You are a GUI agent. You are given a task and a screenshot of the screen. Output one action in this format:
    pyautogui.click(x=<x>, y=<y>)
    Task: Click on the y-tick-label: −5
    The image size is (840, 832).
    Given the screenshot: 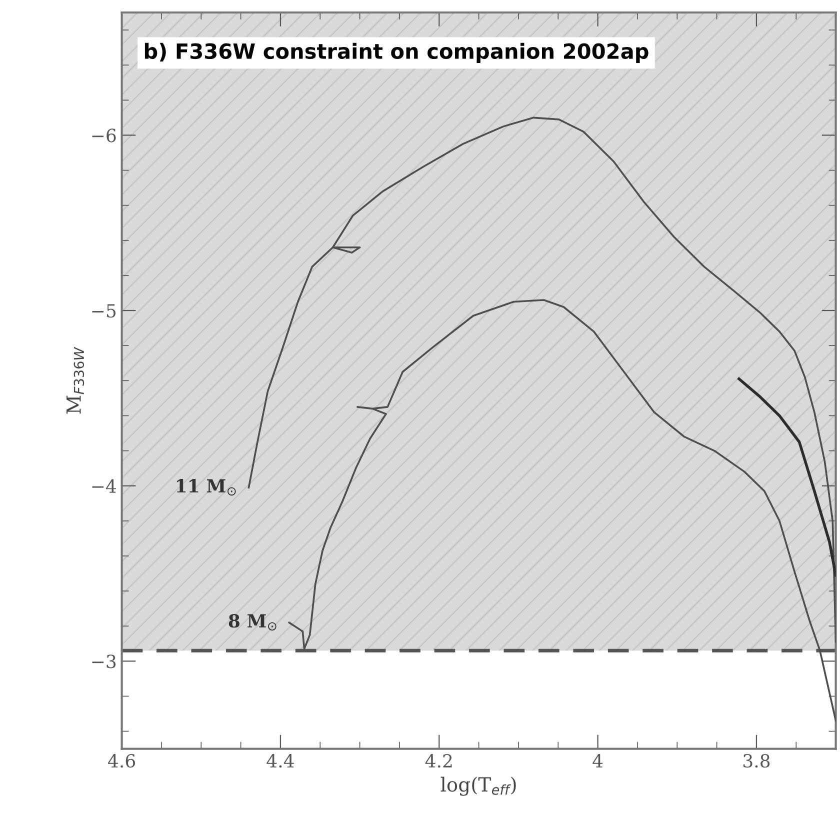 What is the action you would take?
    pyautogui.click(x=104, y=311)
    